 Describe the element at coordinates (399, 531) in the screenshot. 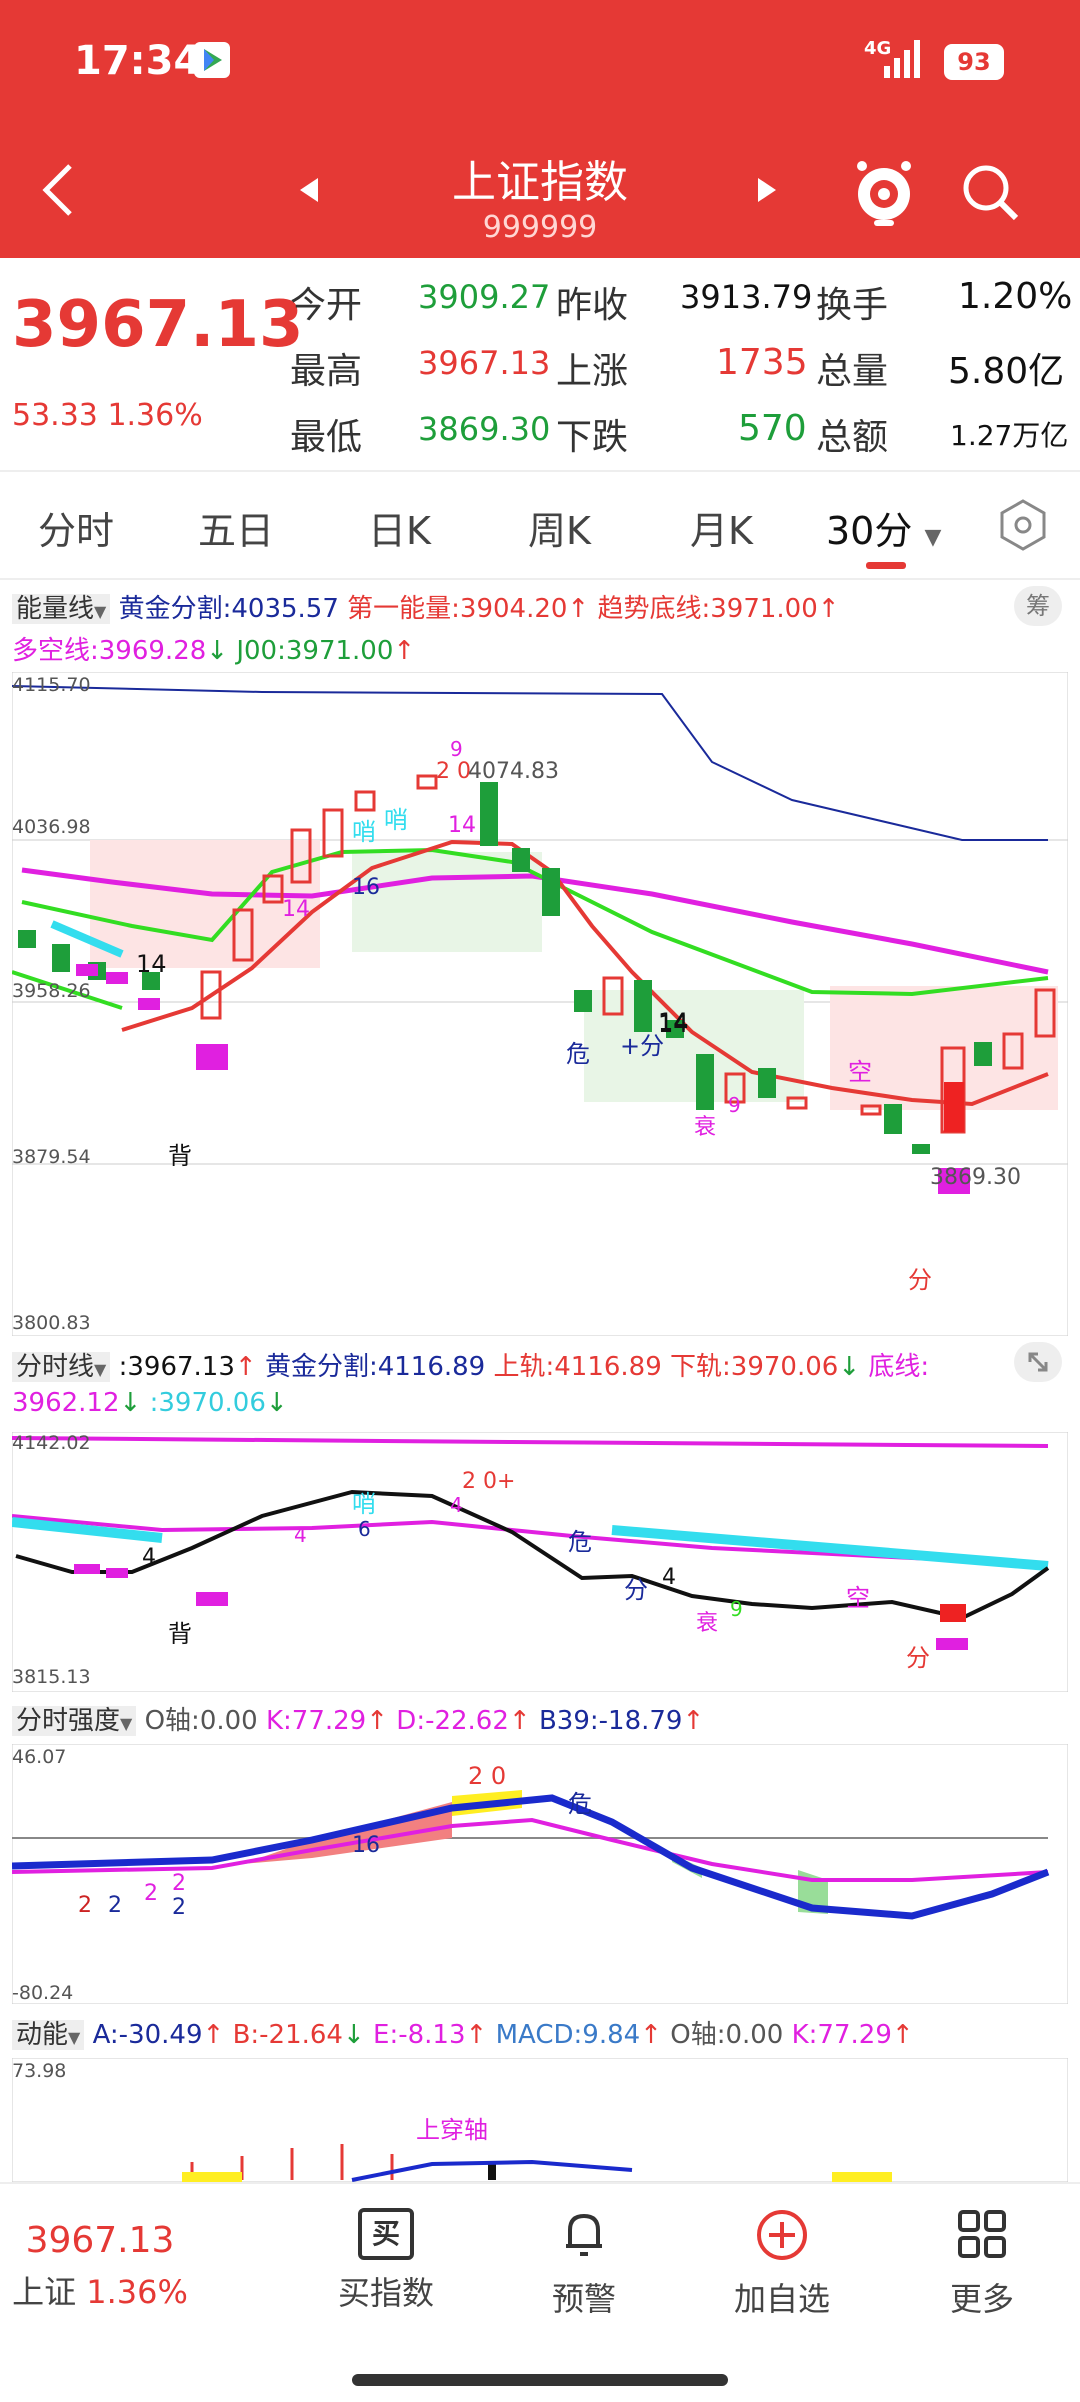

I see `tab-daily: 日K` at that location.